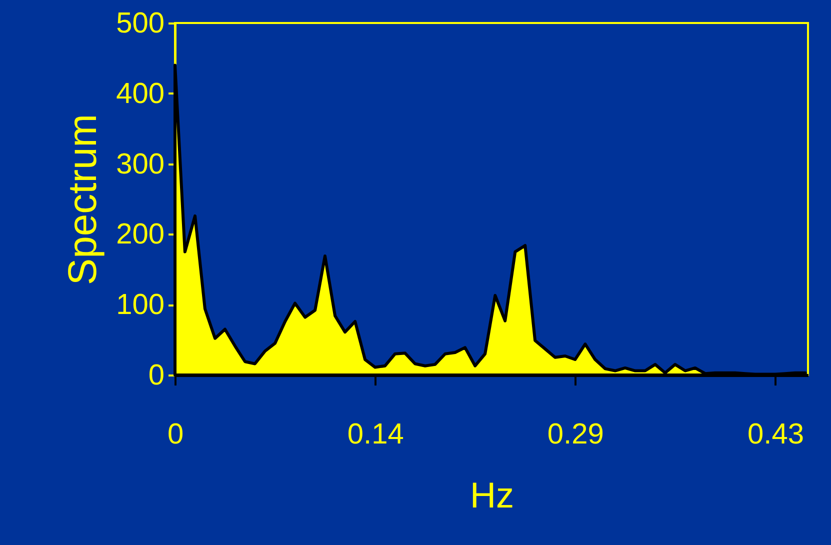 This screenshot has width=831, height=545. Describe the element at coordinates (140, 94) in the screenshot. I see `y-tick-label: 400` at that location.